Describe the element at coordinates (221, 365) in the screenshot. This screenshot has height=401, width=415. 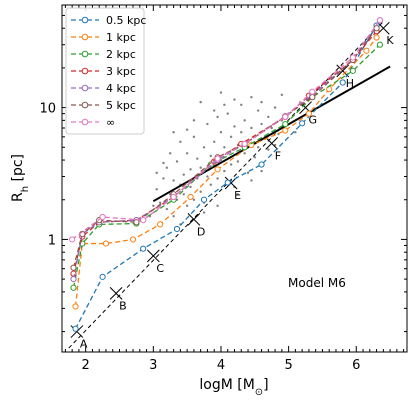
I see `x-tick-label: 4` at that location.